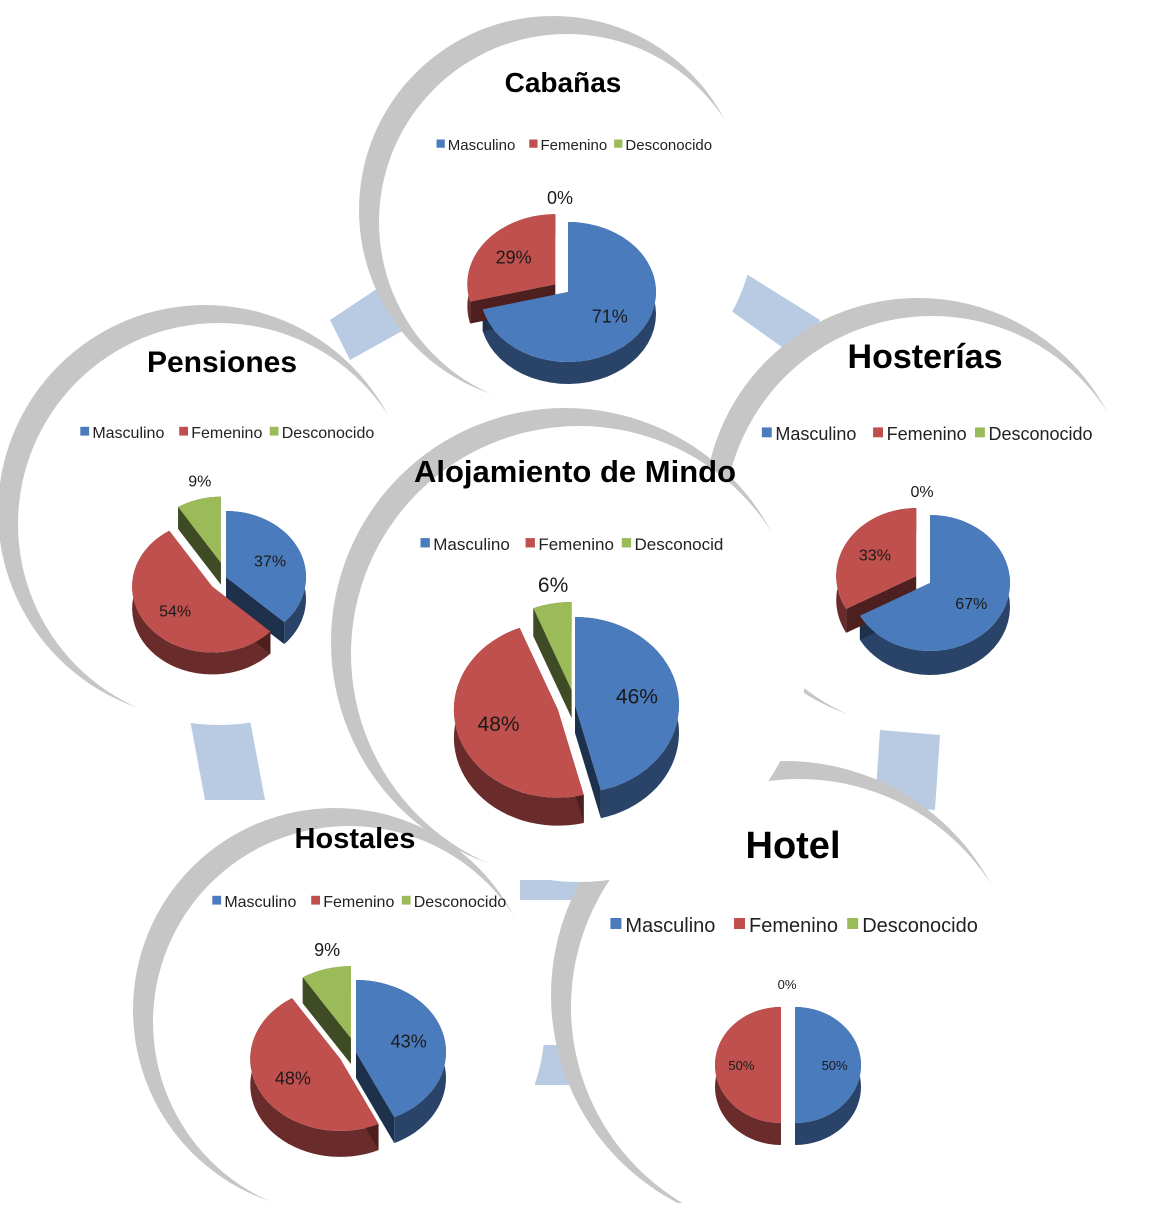 This screenshot has width=1150, height=1208. I want to click on data-label: 67%, so click(971, 604).